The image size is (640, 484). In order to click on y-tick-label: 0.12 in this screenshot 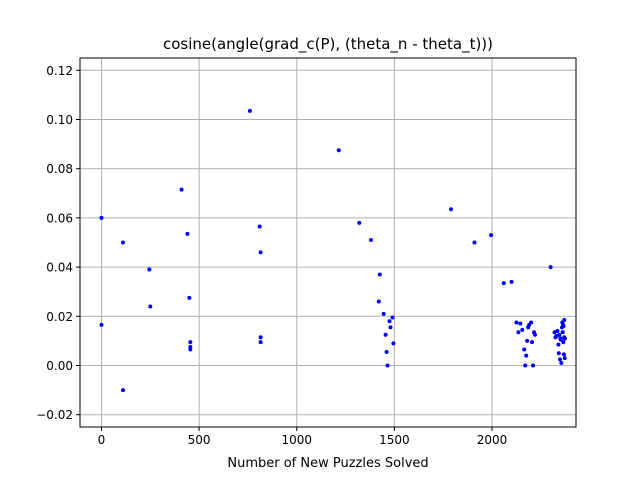, I will do `click(59, 71)`.